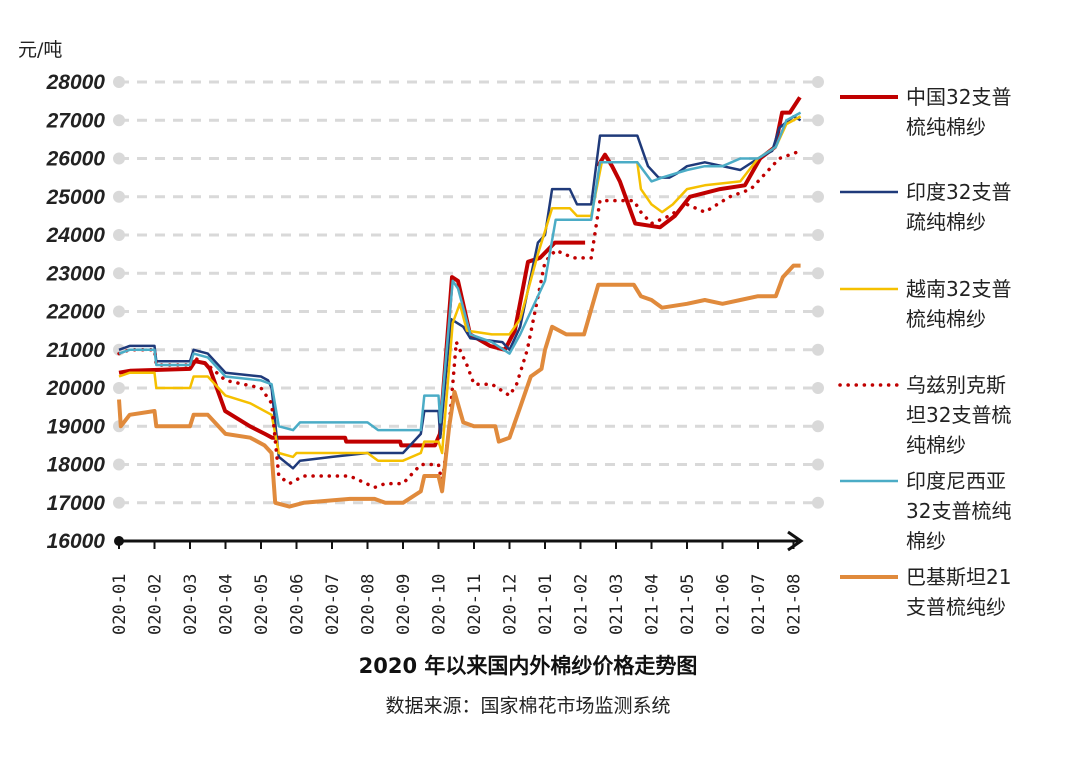  Describe the element at coordinates (76, 465) in the screenshot. I see `y-tick-label: 18000` at that location.